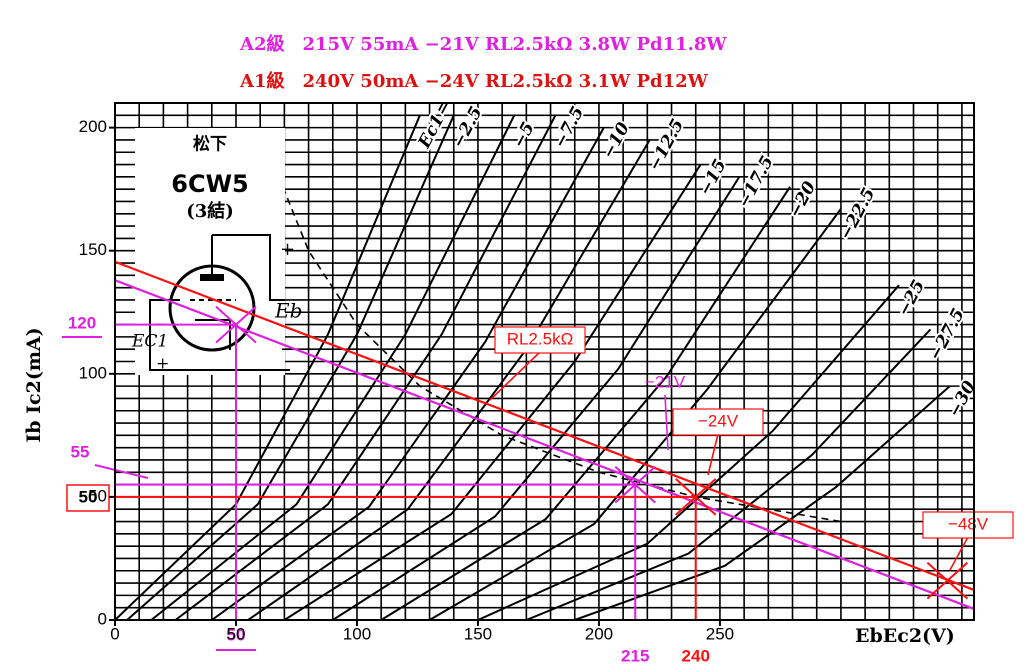 This screenshot has width=1030, height=670. Describe the element at coordinates (665, 381) in the screenshot. I see `annotation: −21V` at that location.